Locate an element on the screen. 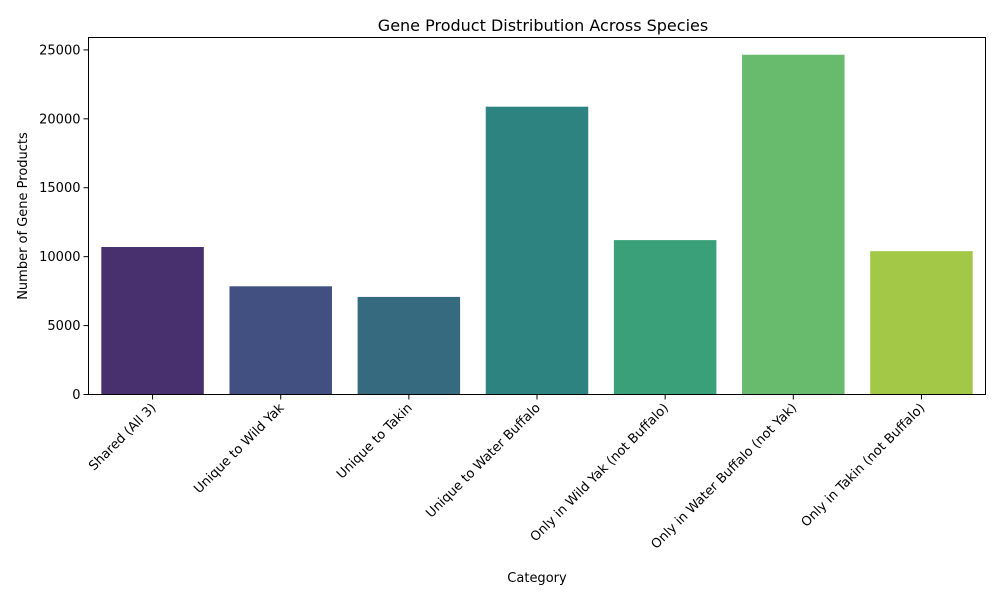  x-tick-label: Only in Water Buffalo (not Yak) is located at coordinates (724, 477).